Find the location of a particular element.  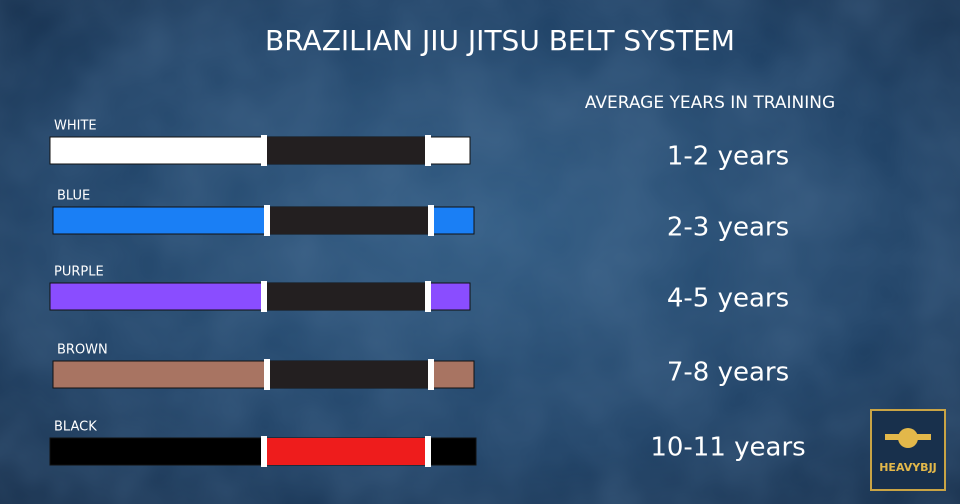

years: 4-5 years is located at coordinates (728, 299).